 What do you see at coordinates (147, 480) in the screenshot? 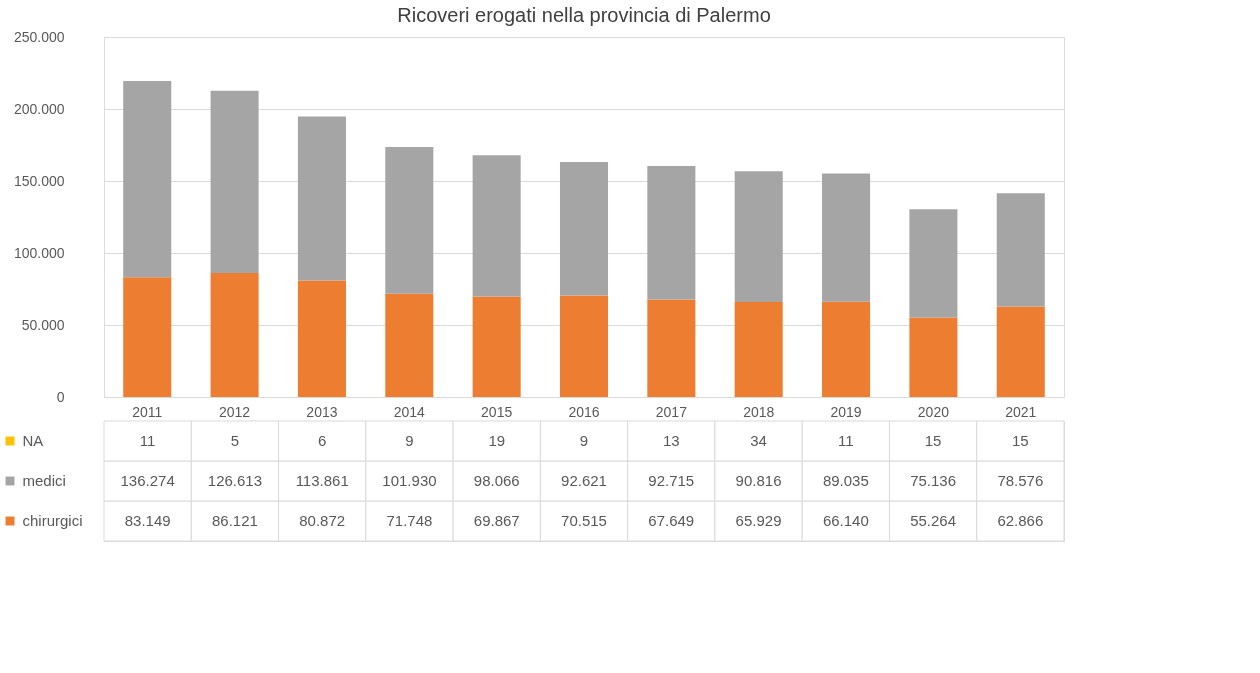
I see `data-label: 136.274` at bounding box center [147, 480].